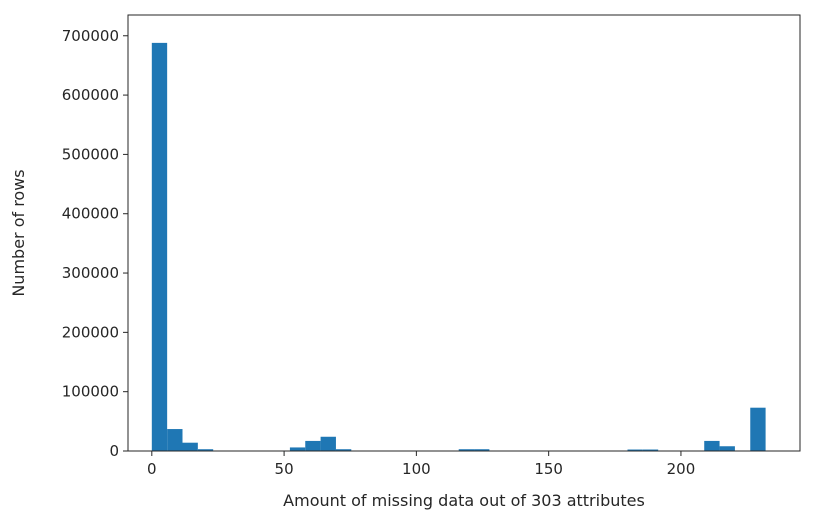 This screenshot has width=816, height=520. I want to click on y-tick-label: 500000, so click(90, 154).